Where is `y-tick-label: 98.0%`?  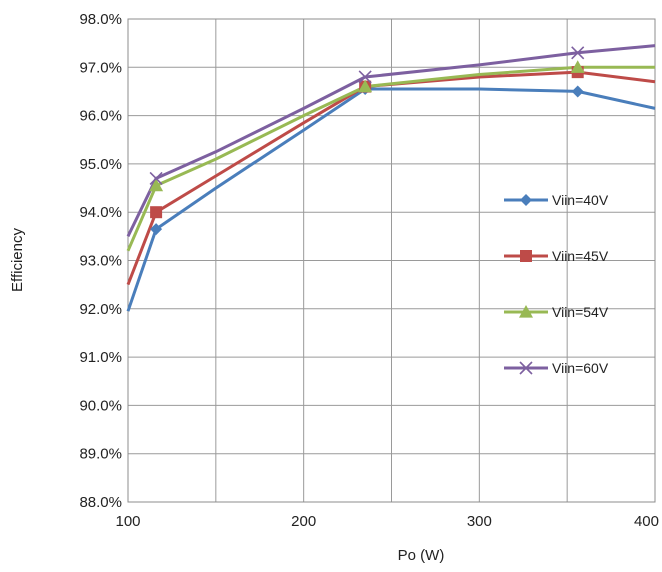
y-tick-label: 98.0% is located at coordinates (100, 19).